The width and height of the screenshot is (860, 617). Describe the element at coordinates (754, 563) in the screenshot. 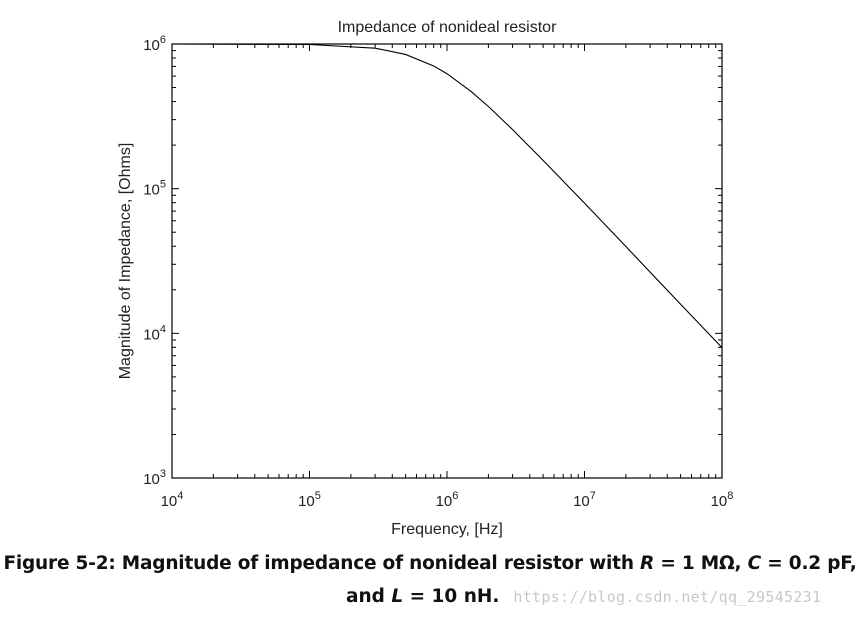

I see `caption-c-symbol: C` at that location.